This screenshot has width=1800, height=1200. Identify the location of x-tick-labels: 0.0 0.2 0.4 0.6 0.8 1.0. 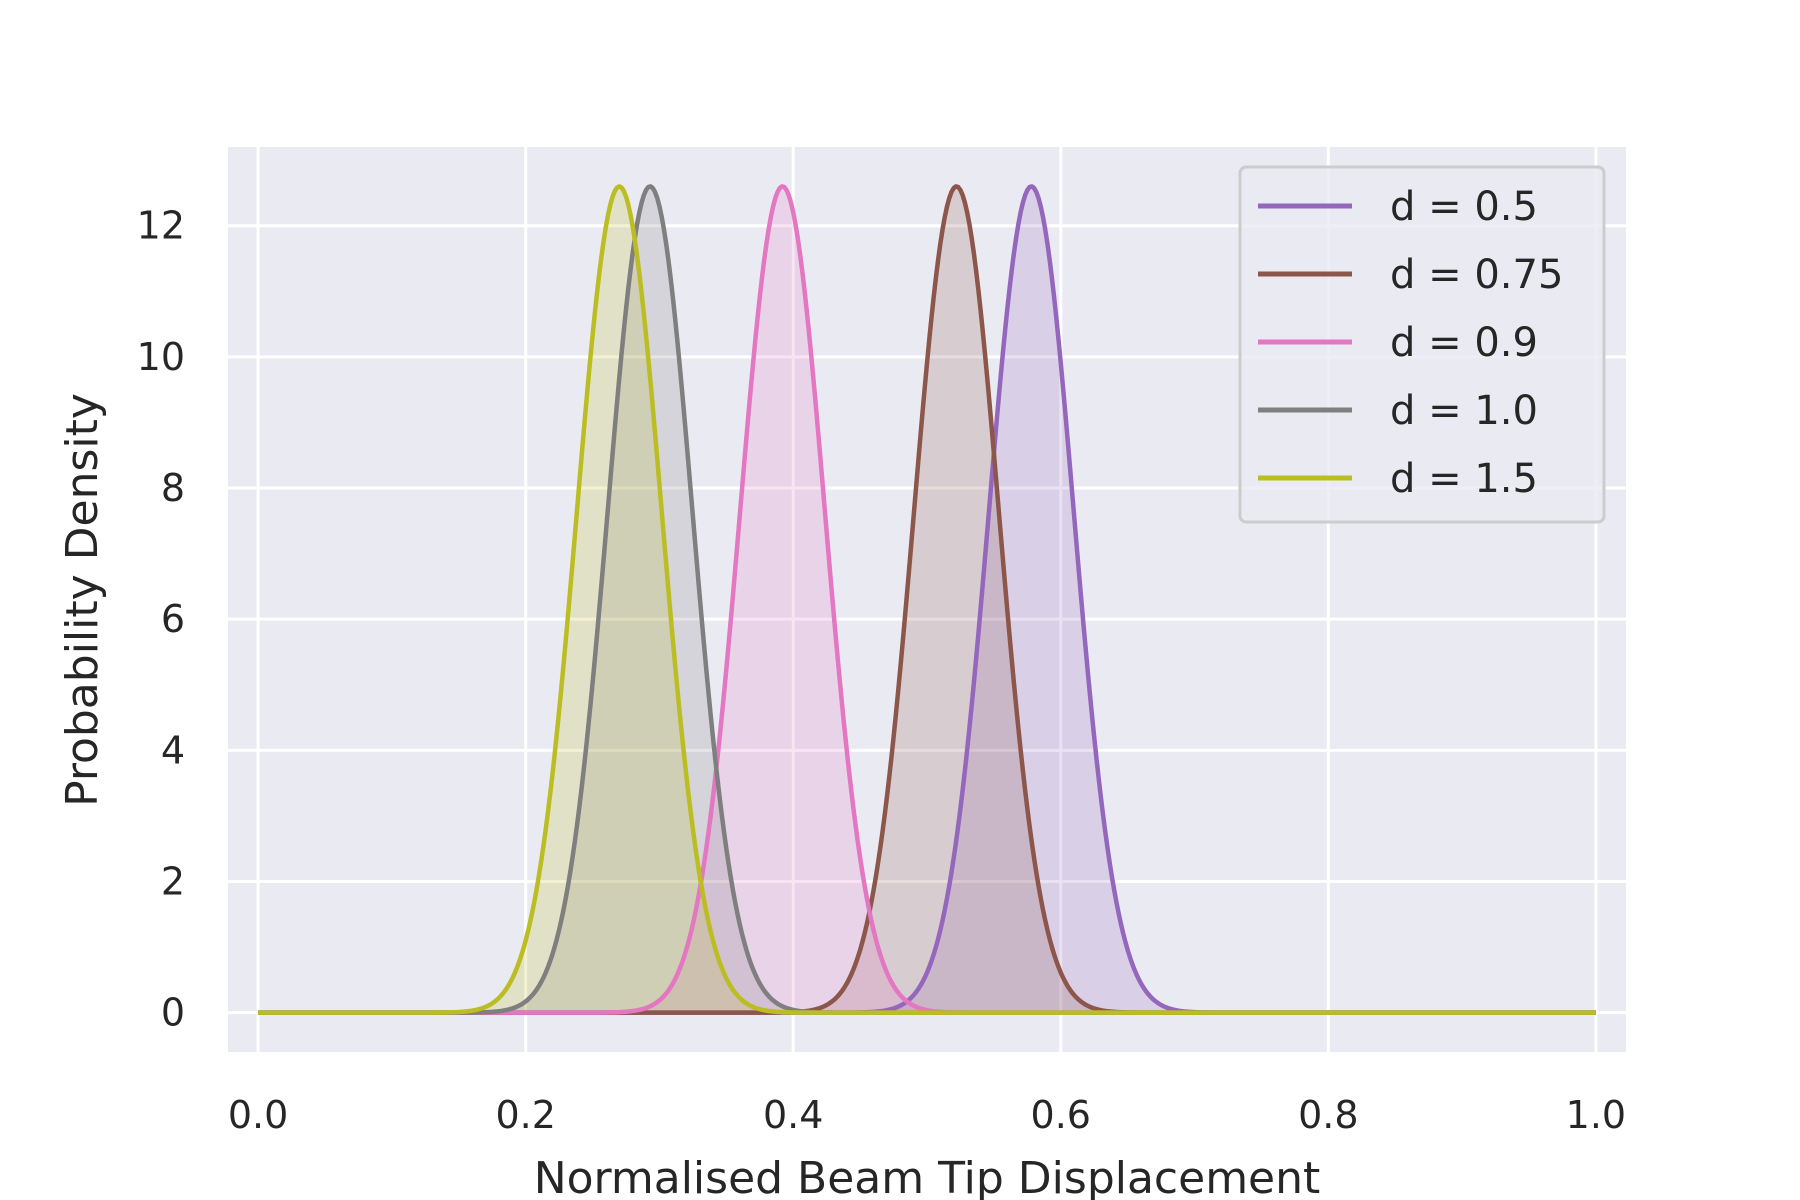
(927, 1115).